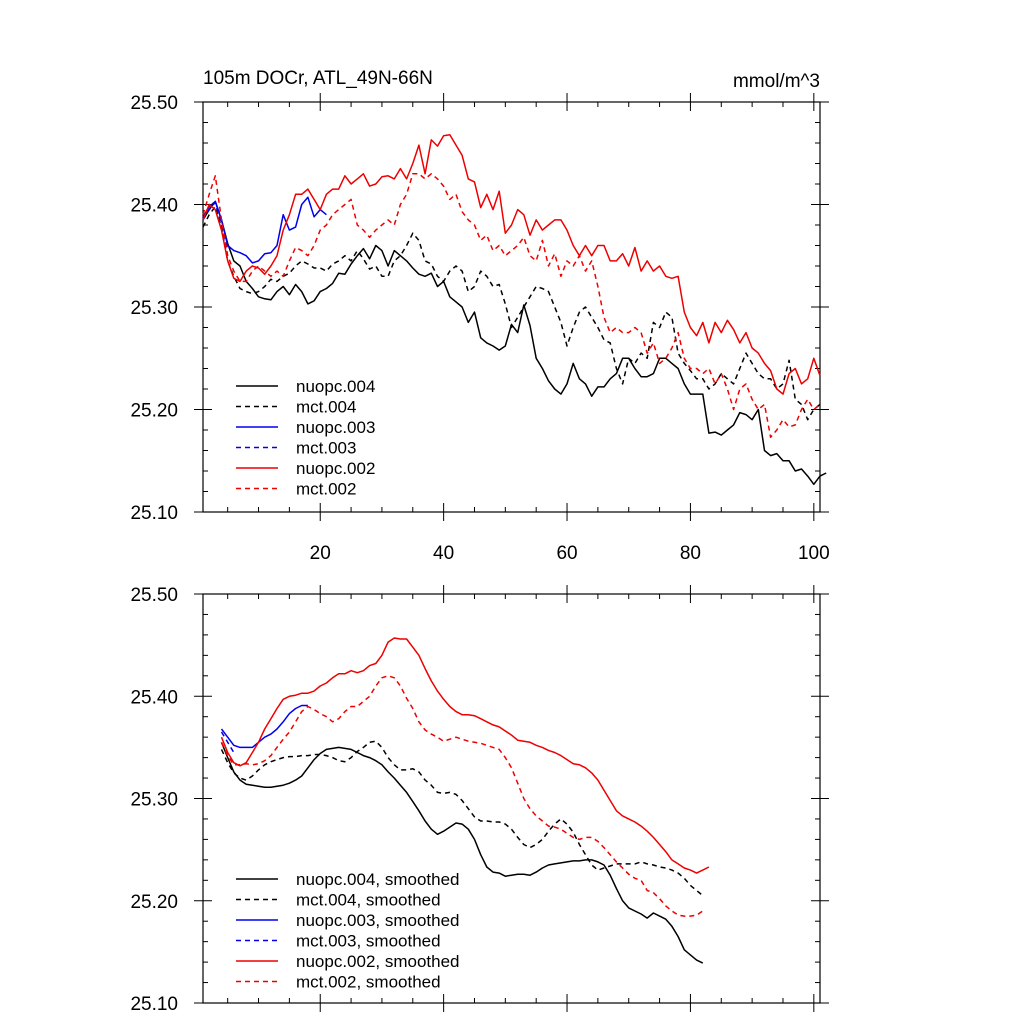 The image size is (1024, 1024). I want to click on series-line-nuopc-002-smoothed, so click(465, 755).